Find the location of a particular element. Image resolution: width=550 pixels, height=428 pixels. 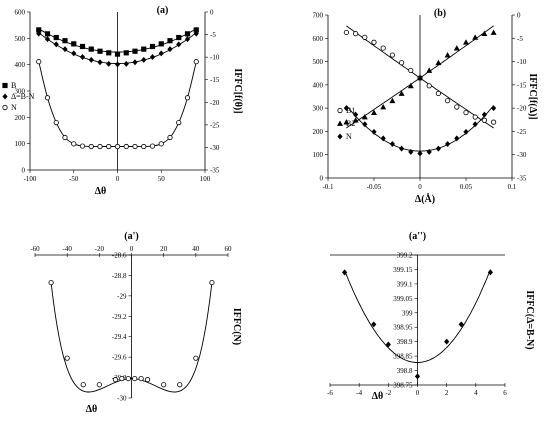

panel-b-x-tick-label: -0.1 is located at coordinates (328, 187).